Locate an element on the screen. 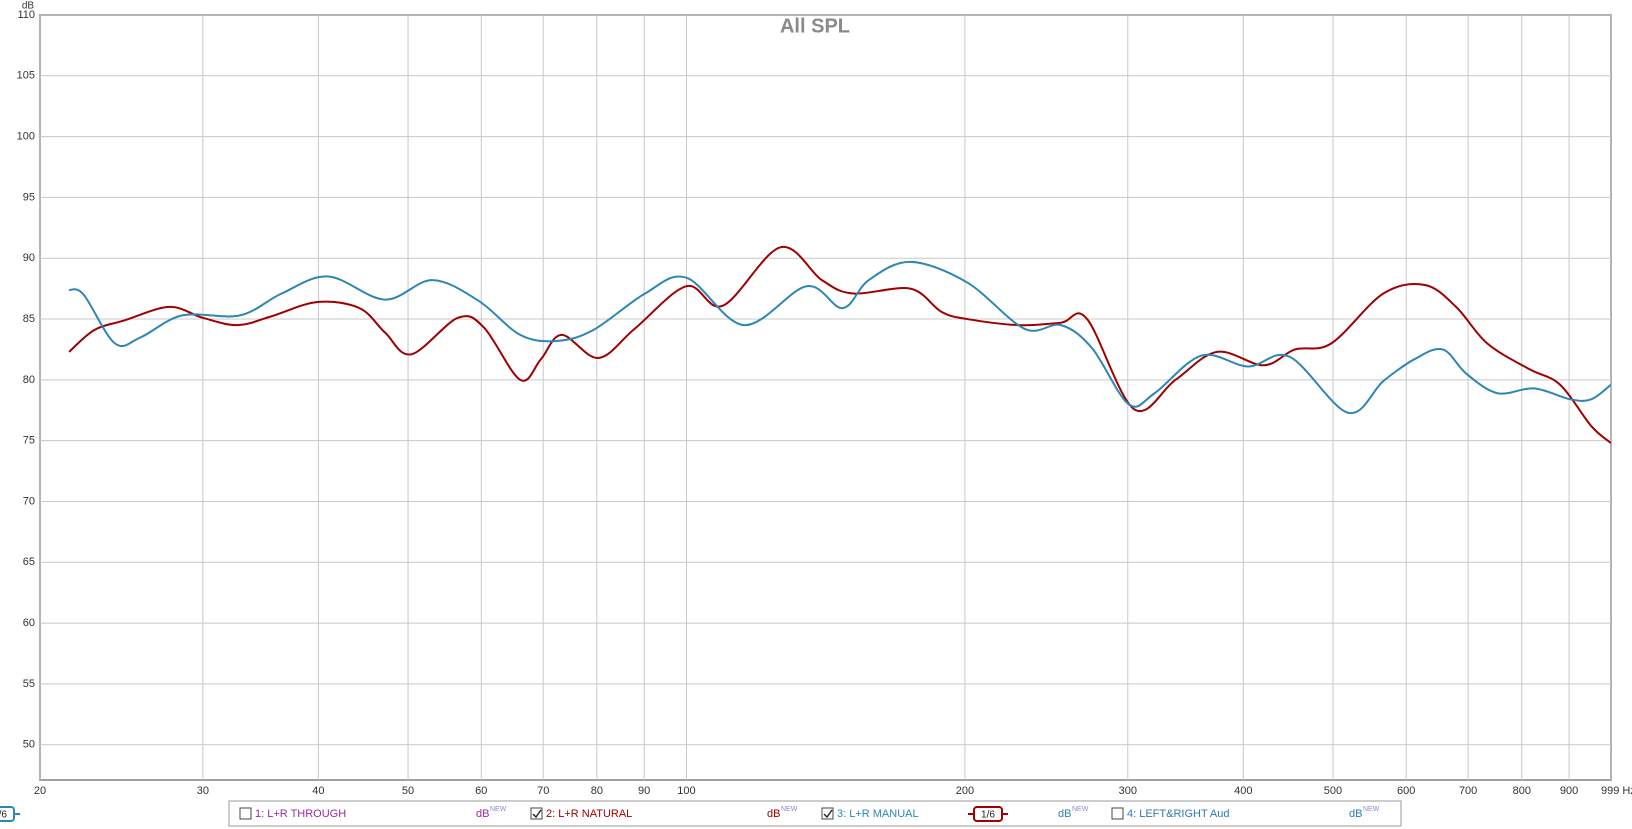 This screenshot has width=1632, height=829. x-tick-label: 90 is located at coordinates (644, 791).